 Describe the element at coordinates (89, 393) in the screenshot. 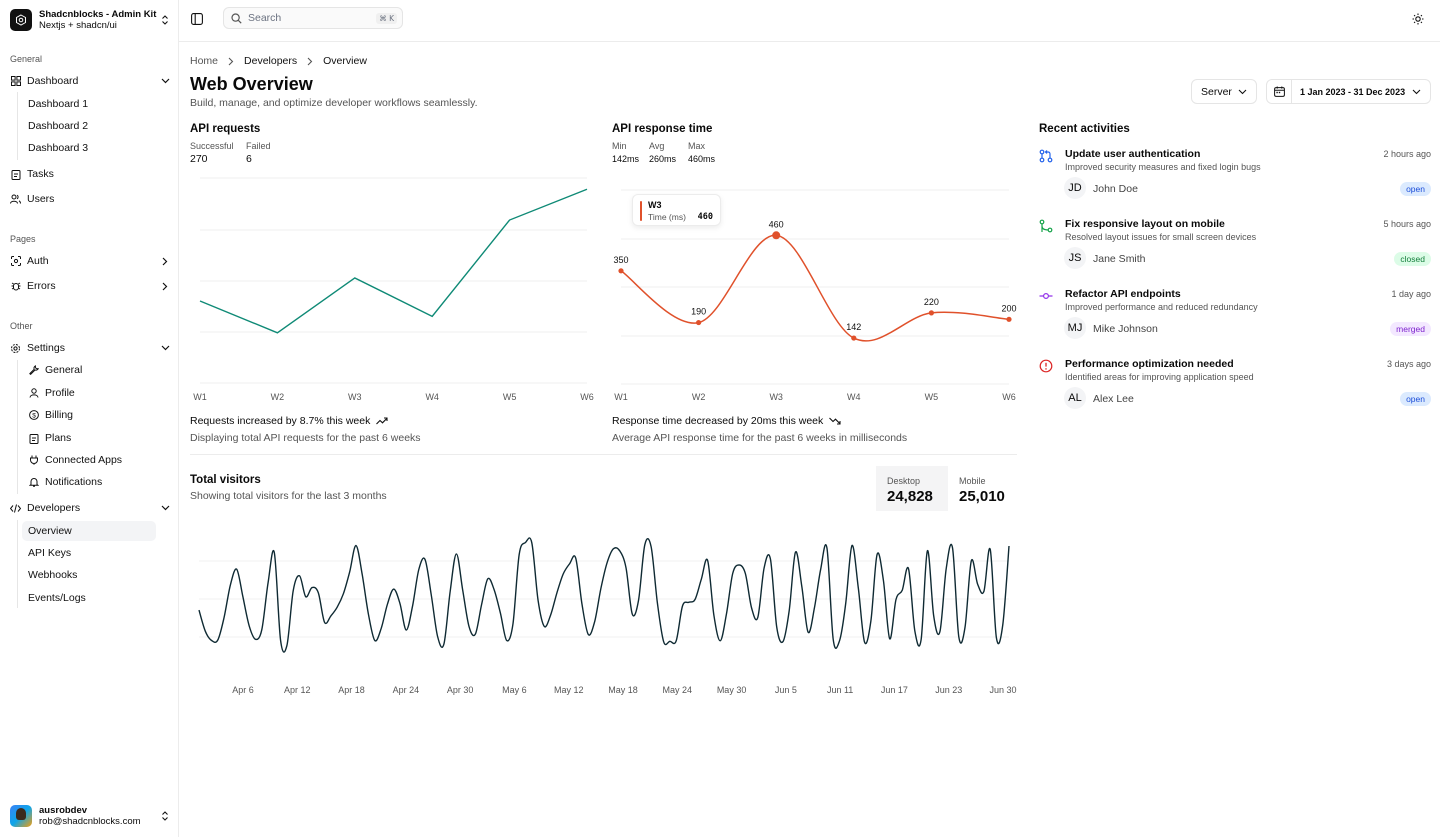

I see `nav-settings-profile: Profile` at that location.